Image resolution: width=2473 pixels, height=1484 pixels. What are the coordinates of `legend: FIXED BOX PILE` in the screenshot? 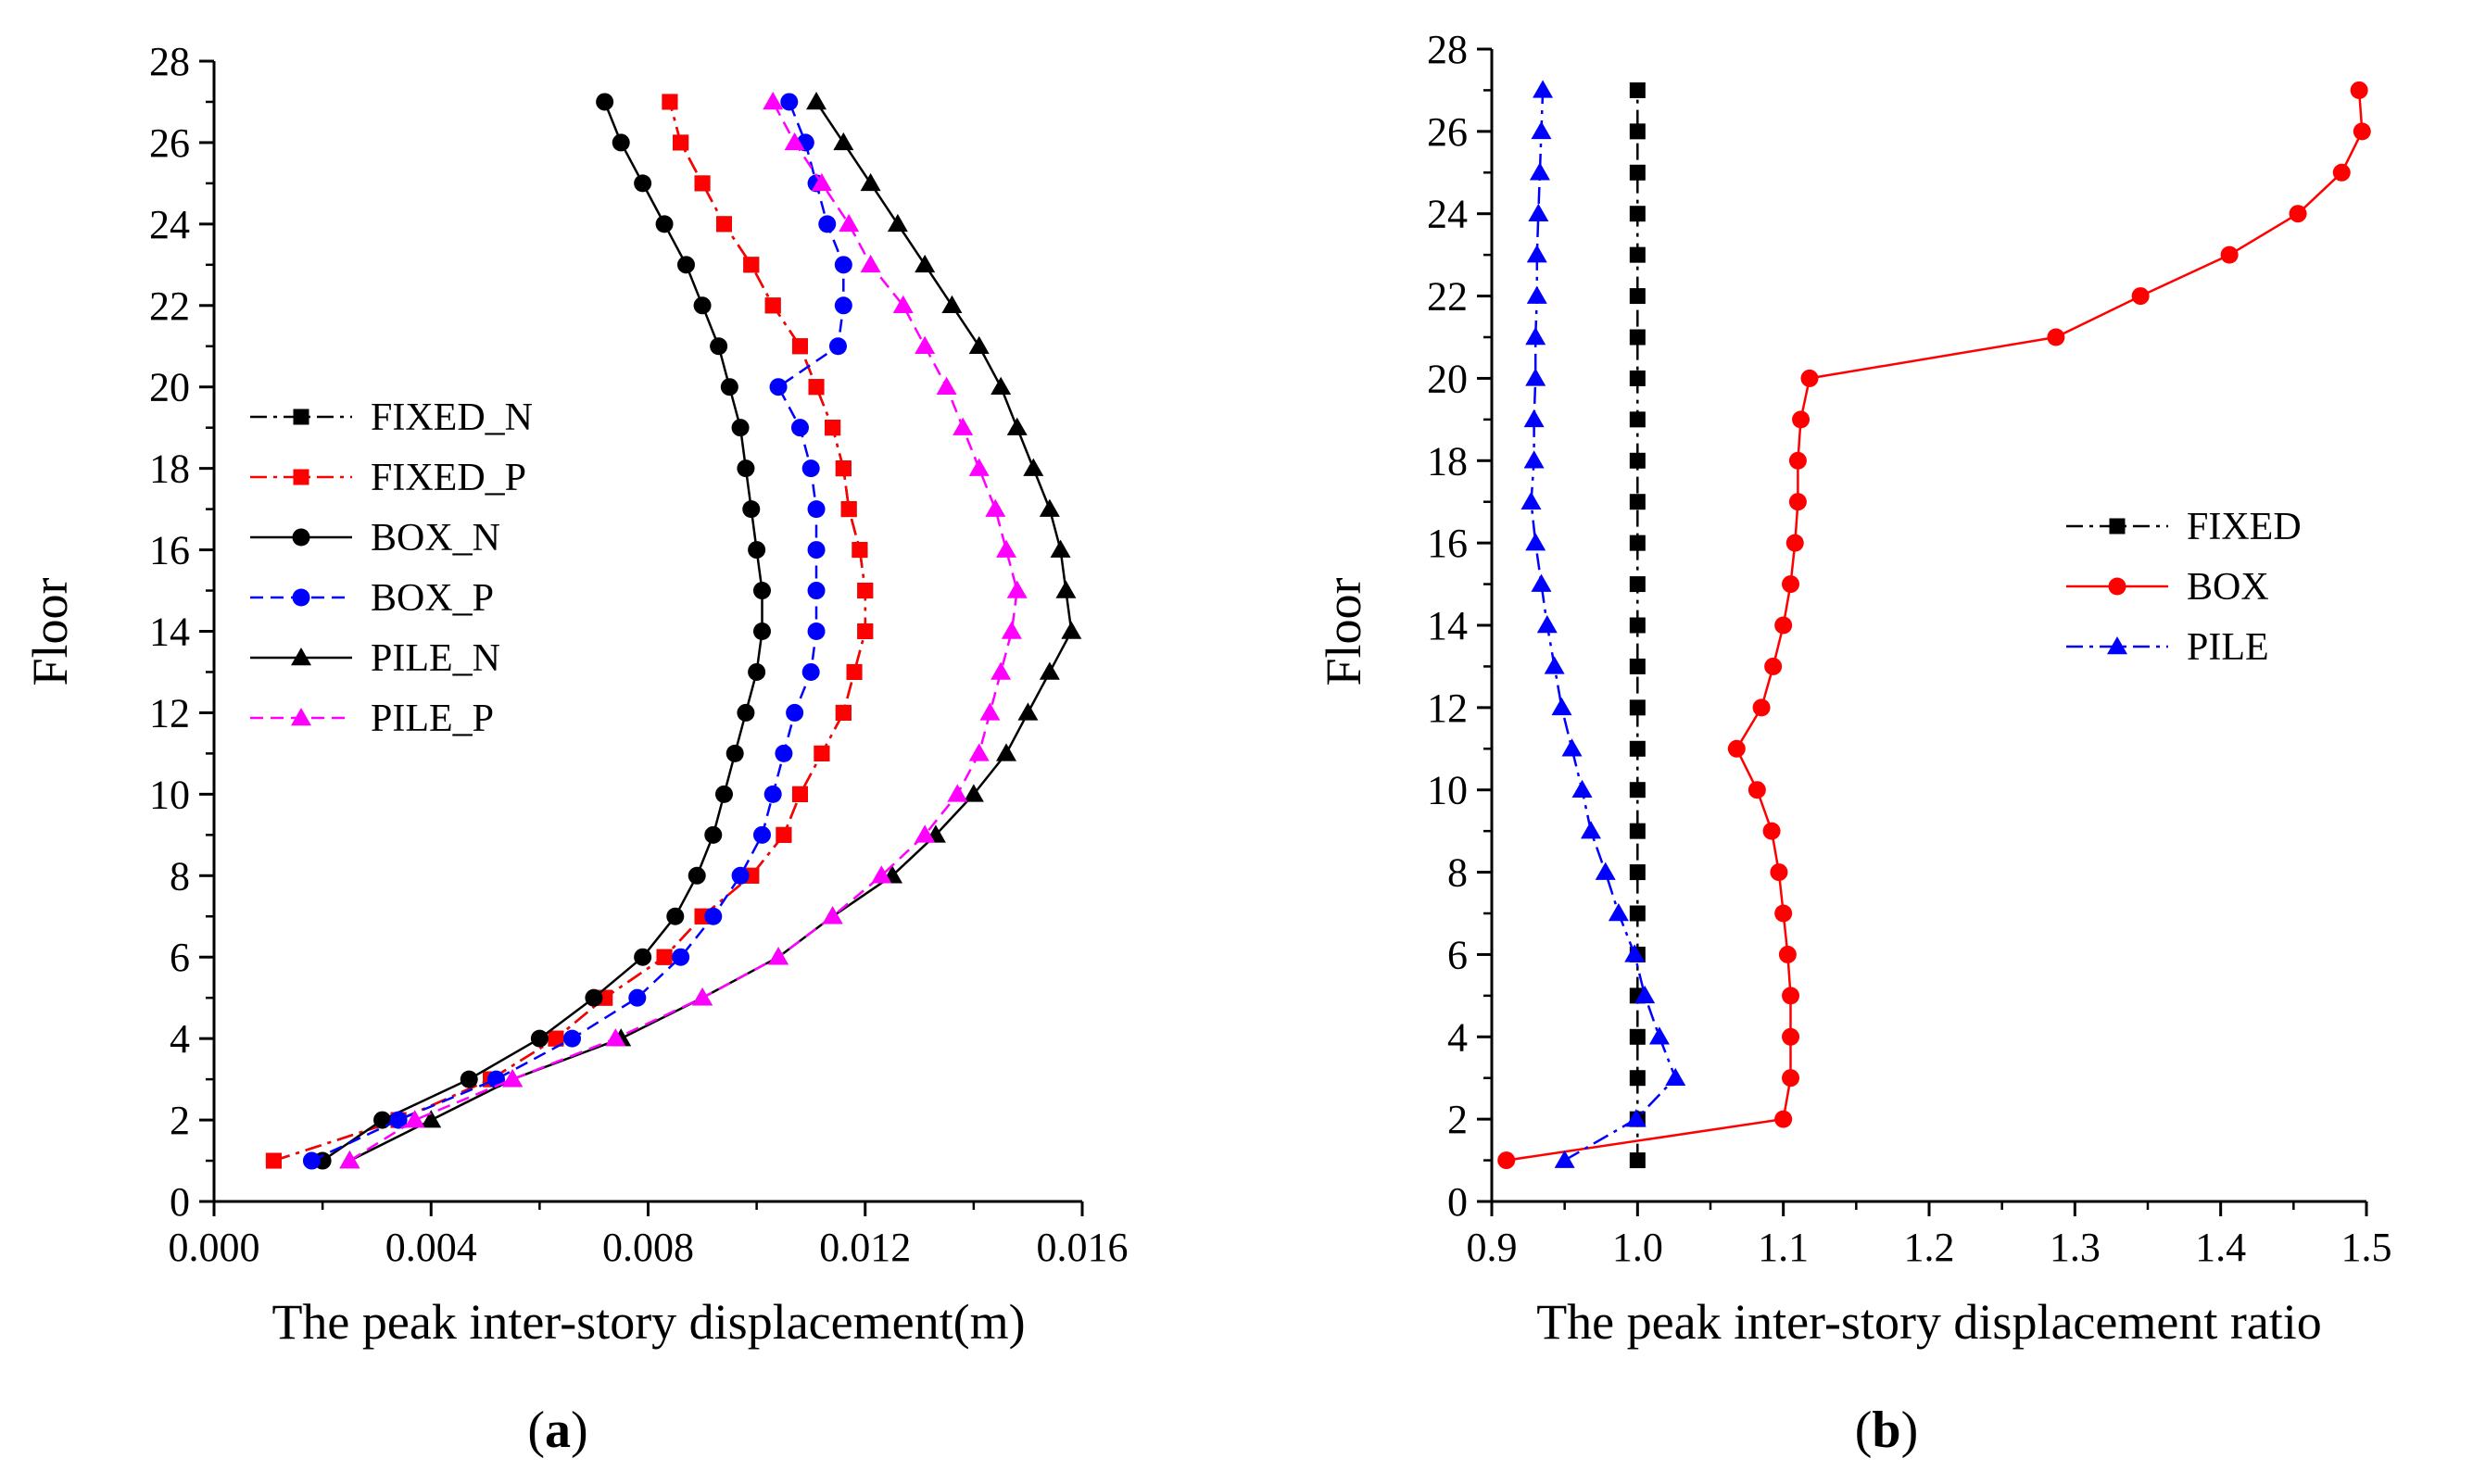 It's located at (2184, 588).